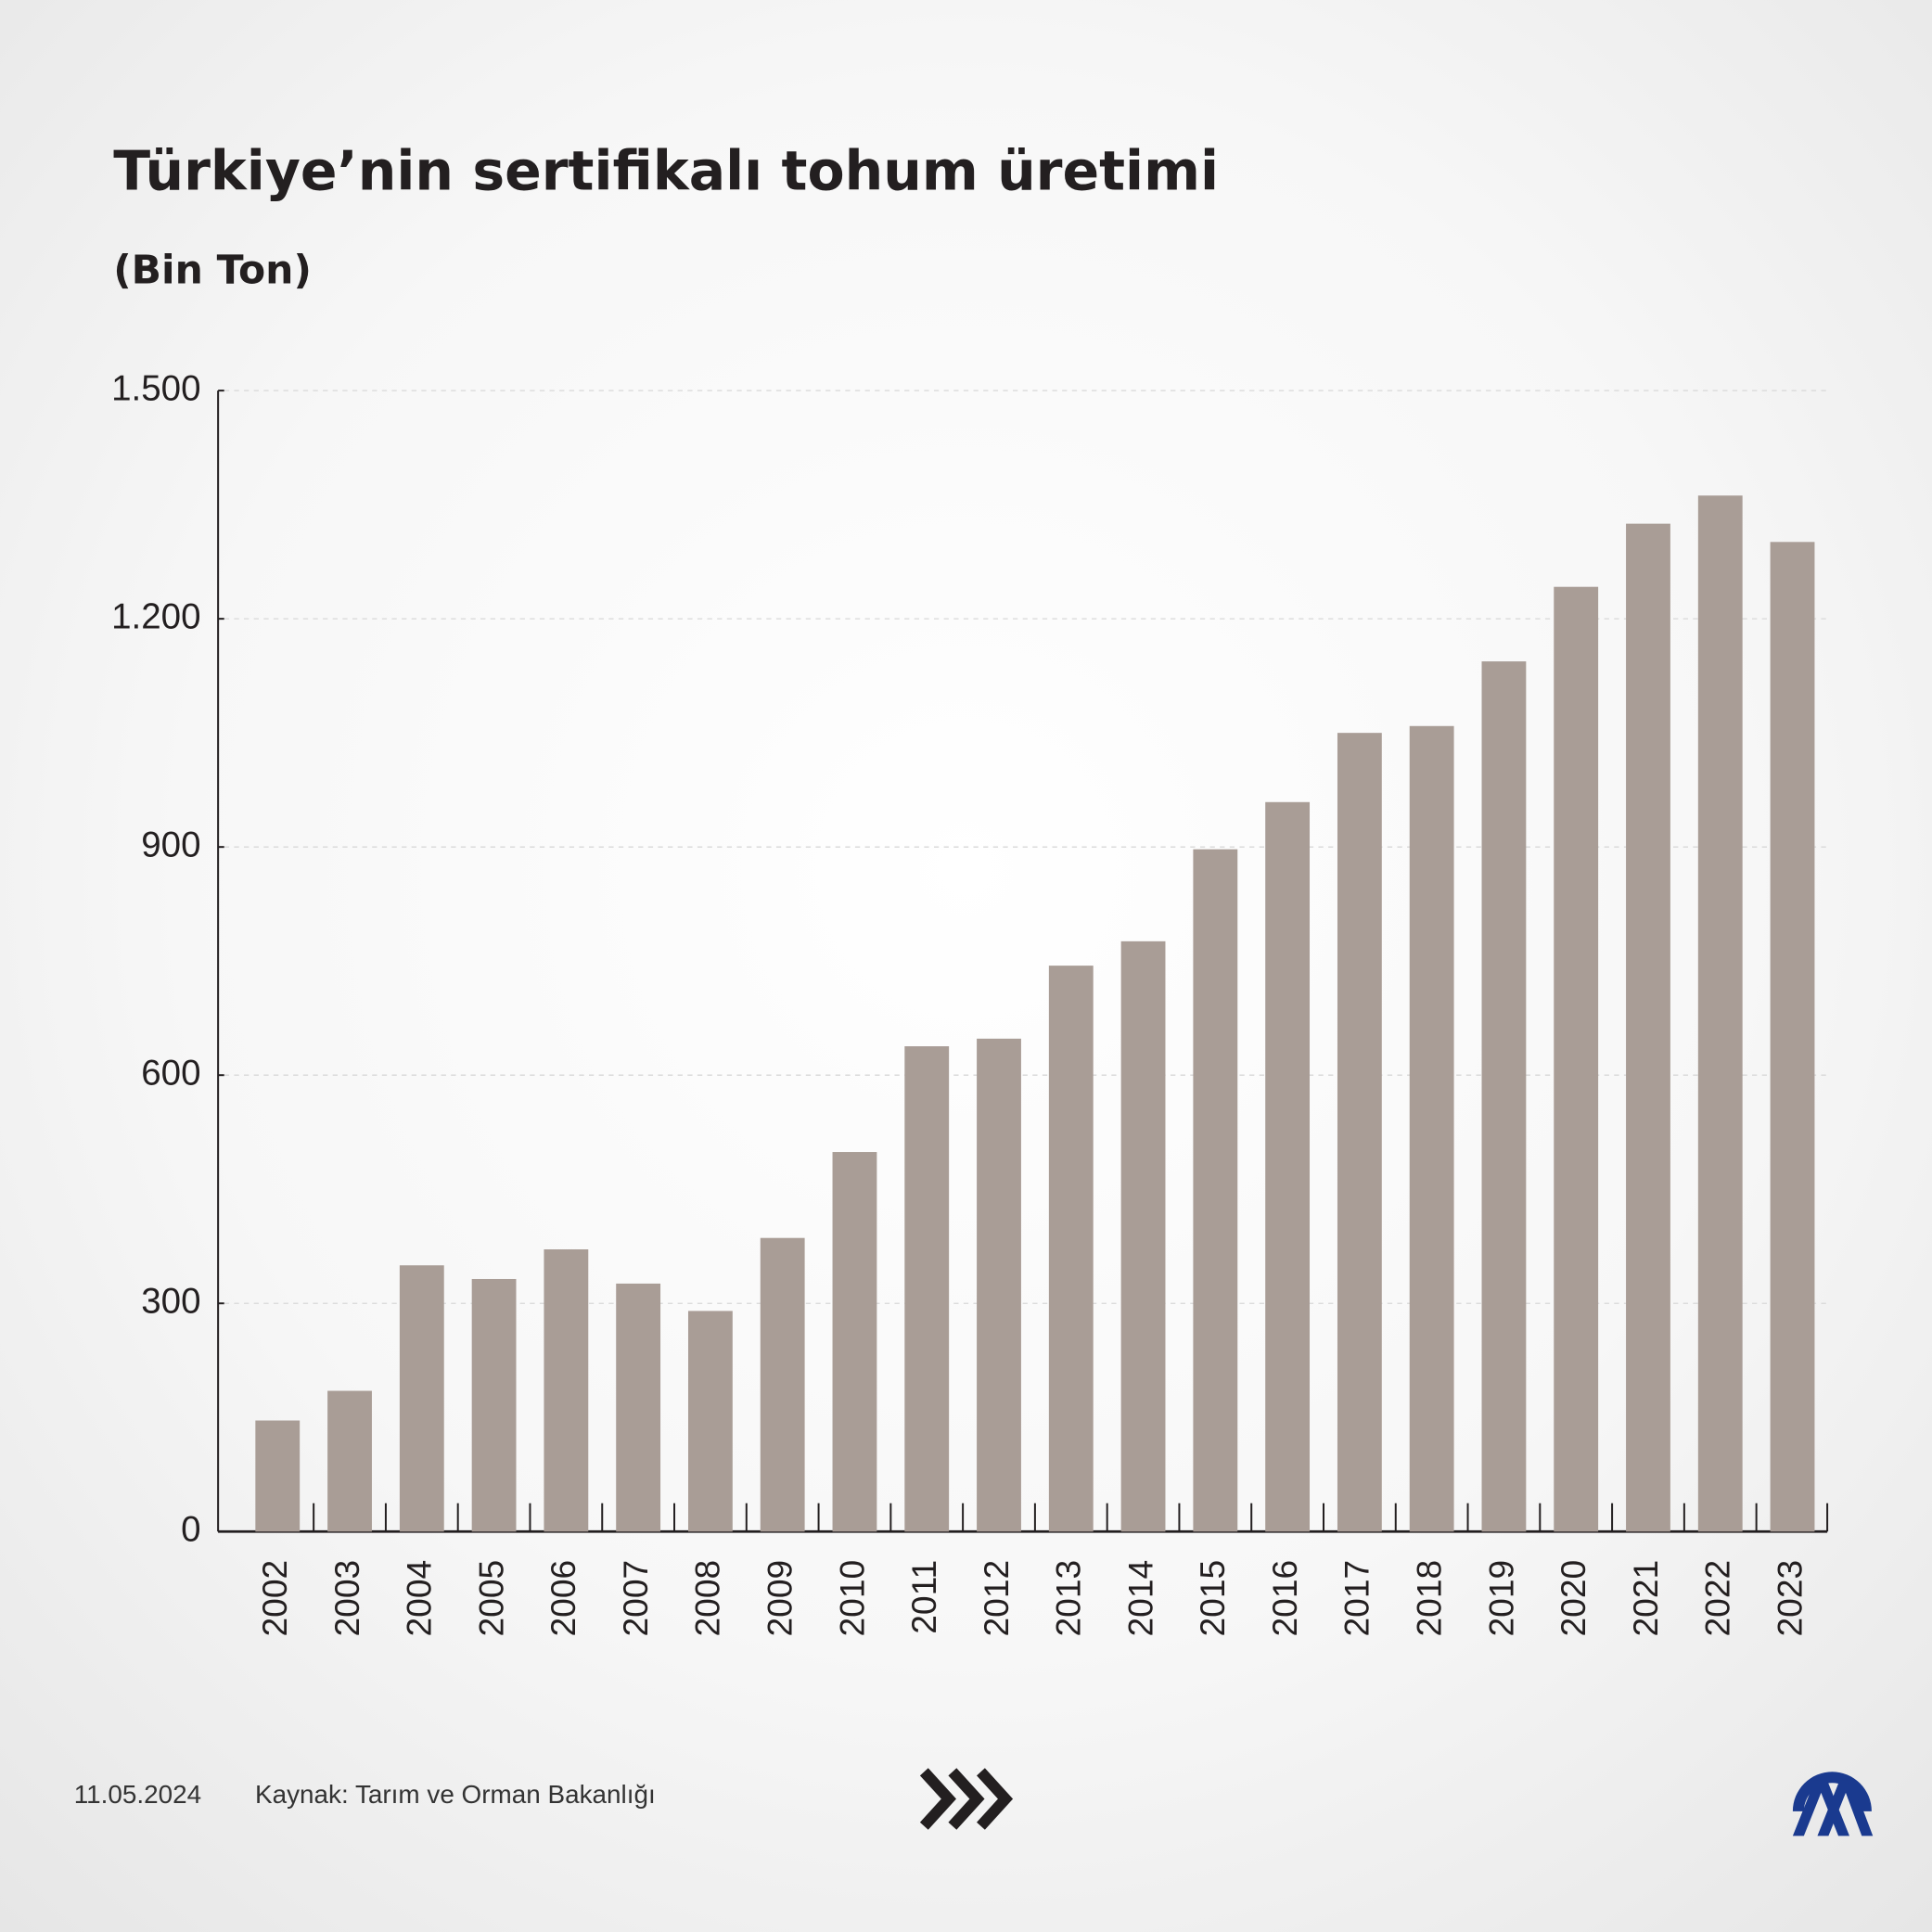 The height and width of the screenshot is (1932, 1932). Describe the element at coordinates (563, 1598) in the screenshot. I see `x-tick-label: 2006` at that location.